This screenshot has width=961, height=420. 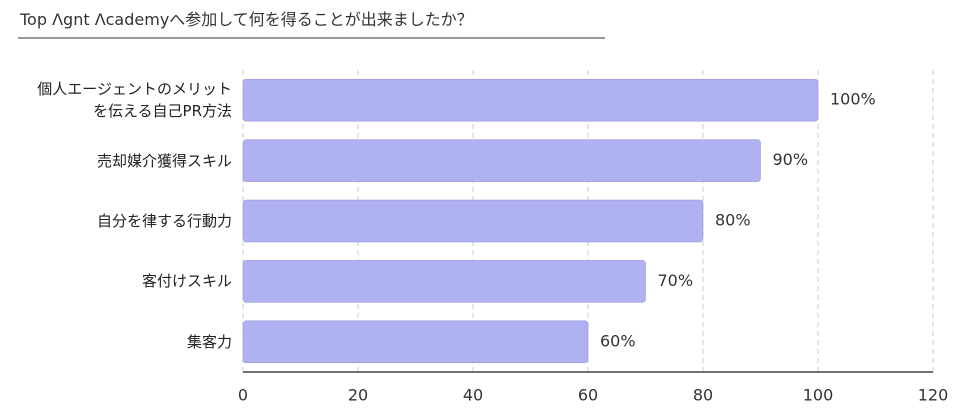 What do you see at coordinates (164, 221) in the screenshot?
I see `y-tick-label: 自分を律する行動力` at bounding box center [164, 221].